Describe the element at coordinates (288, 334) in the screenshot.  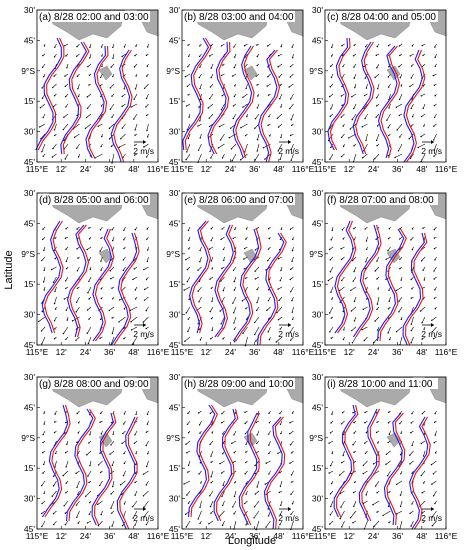
I see `scale-label: 2 m/s` at that location.